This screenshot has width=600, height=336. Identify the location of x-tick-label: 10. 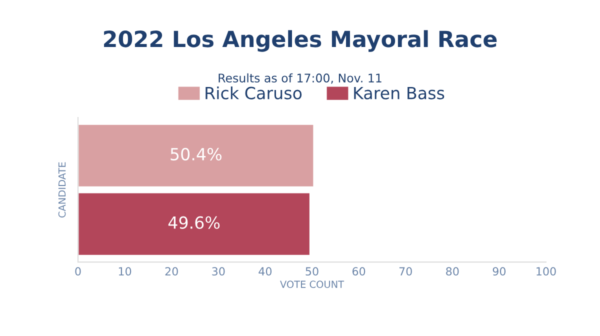
(125, 271).